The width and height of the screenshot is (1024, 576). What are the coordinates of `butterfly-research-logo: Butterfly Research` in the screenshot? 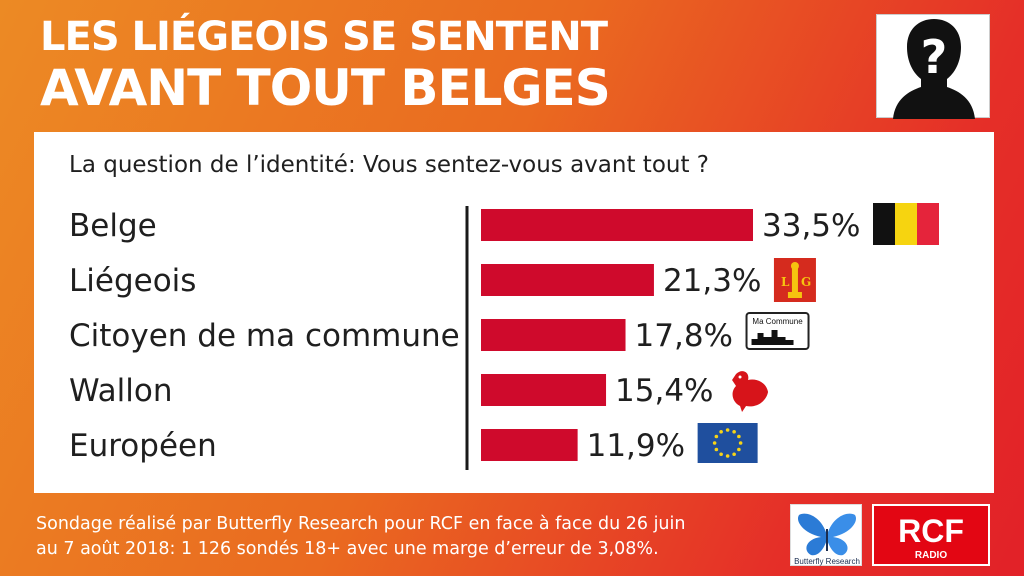 It's located at (826, 535).